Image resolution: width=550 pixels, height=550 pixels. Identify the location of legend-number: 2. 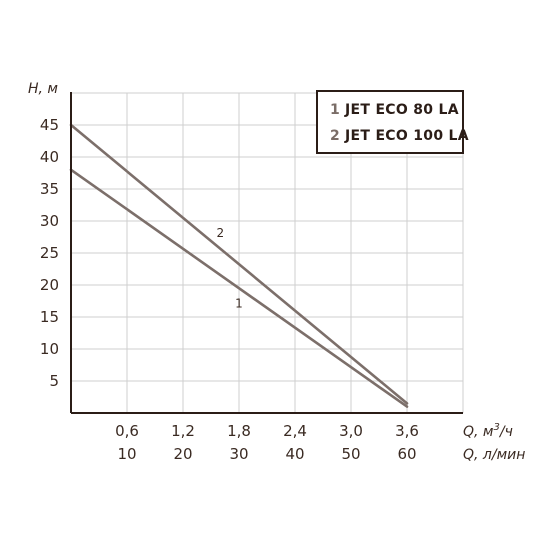
(335, 136).